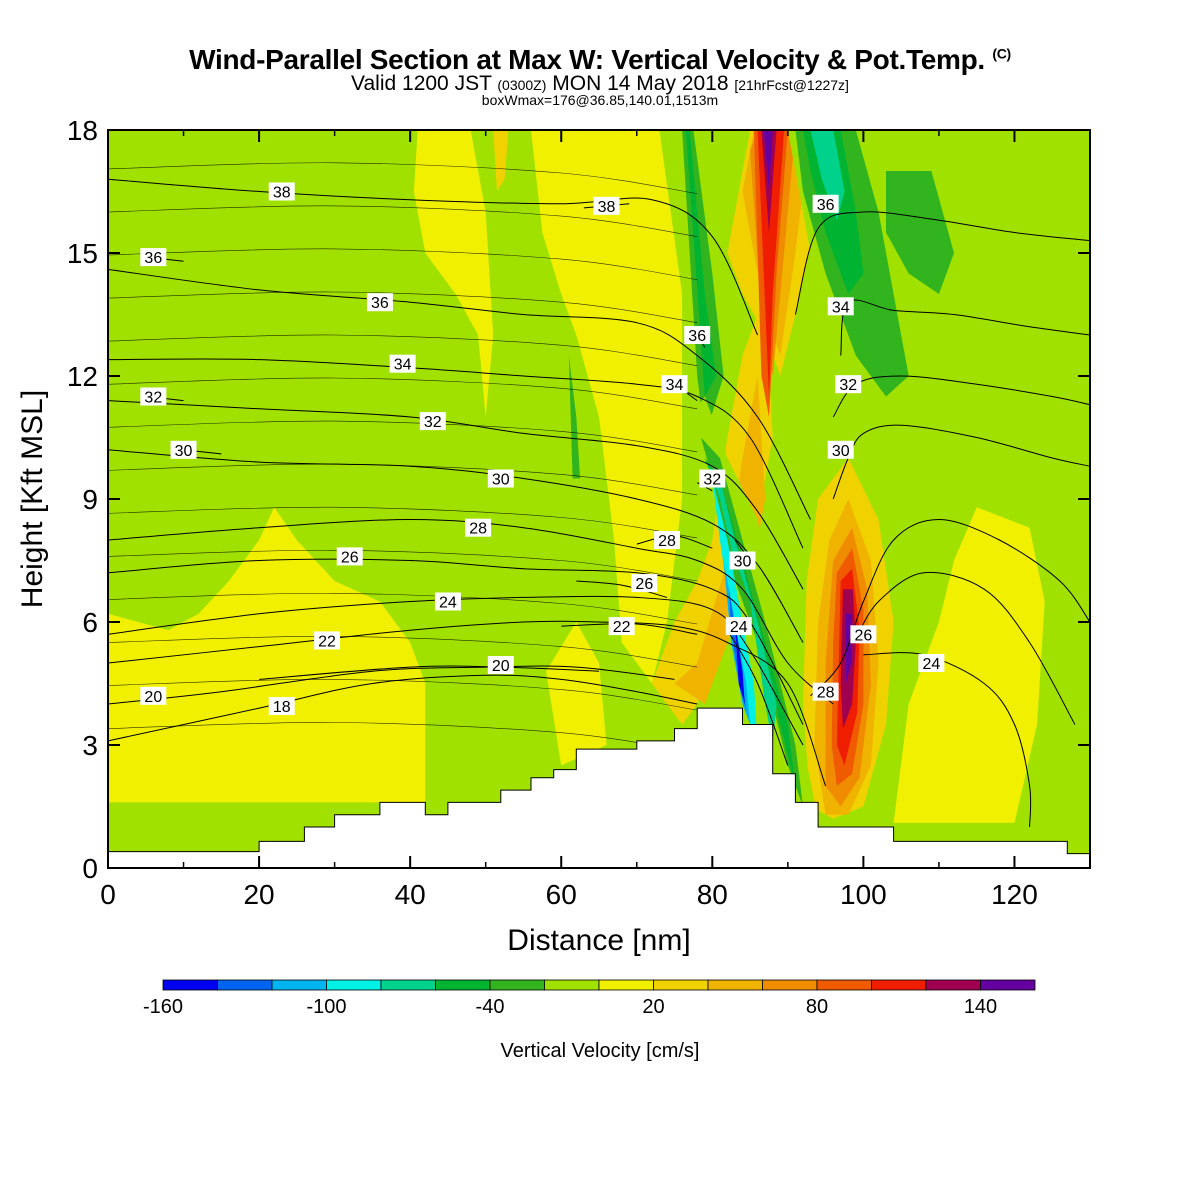 This screenshot has height=1200, width=1200. I want to click on isentrope-label: 18, so click(281, 706).